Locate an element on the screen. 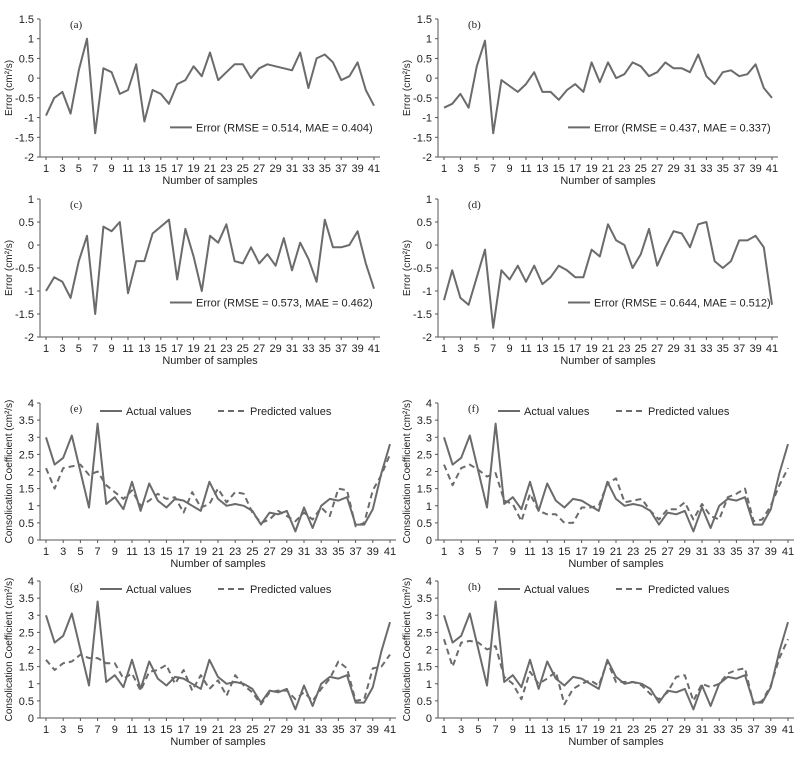  y-tick-label: 0.5 is located at coordinates (424, 59).